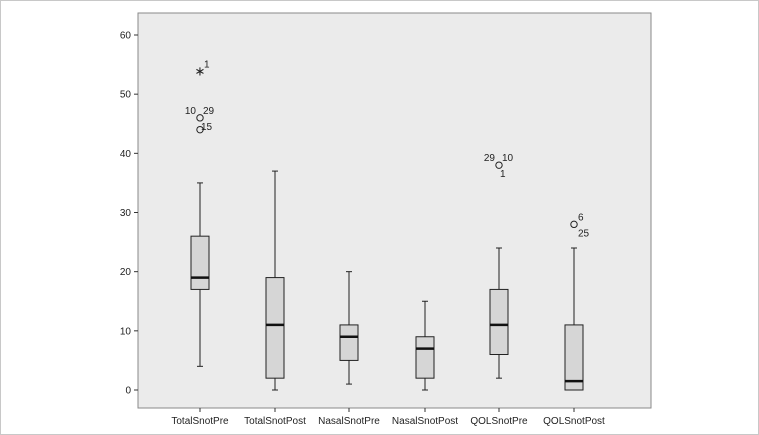 This screenshot has width=759, height=435. What do you see at coordinates (207, 127) in the screenshot?
I see `outlier-case-label: 15` at bounding box center [207, 127].